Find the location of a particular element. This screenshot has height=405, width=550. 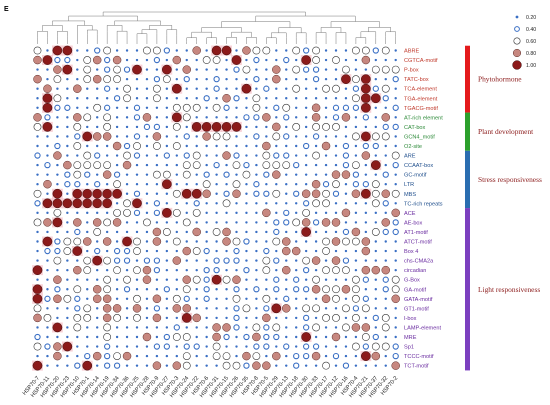

row-label: CCAAT-box is located at coordinates (418, 166).